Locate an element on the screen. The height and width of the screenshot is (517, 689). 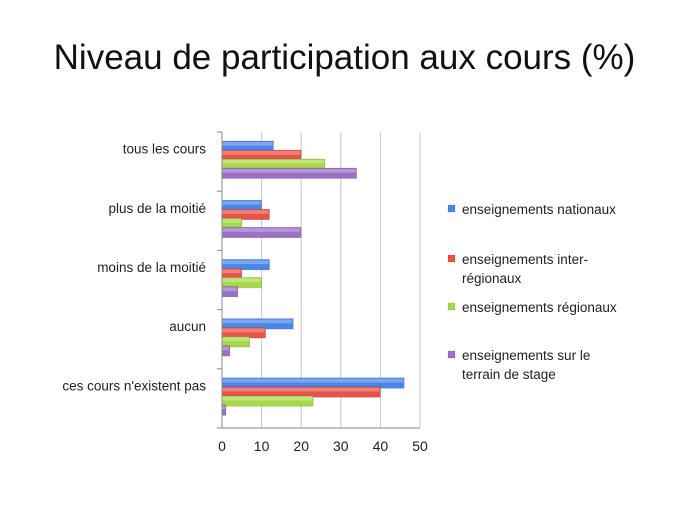
x-tick-label: 0 is located at coordinates (222, 446).